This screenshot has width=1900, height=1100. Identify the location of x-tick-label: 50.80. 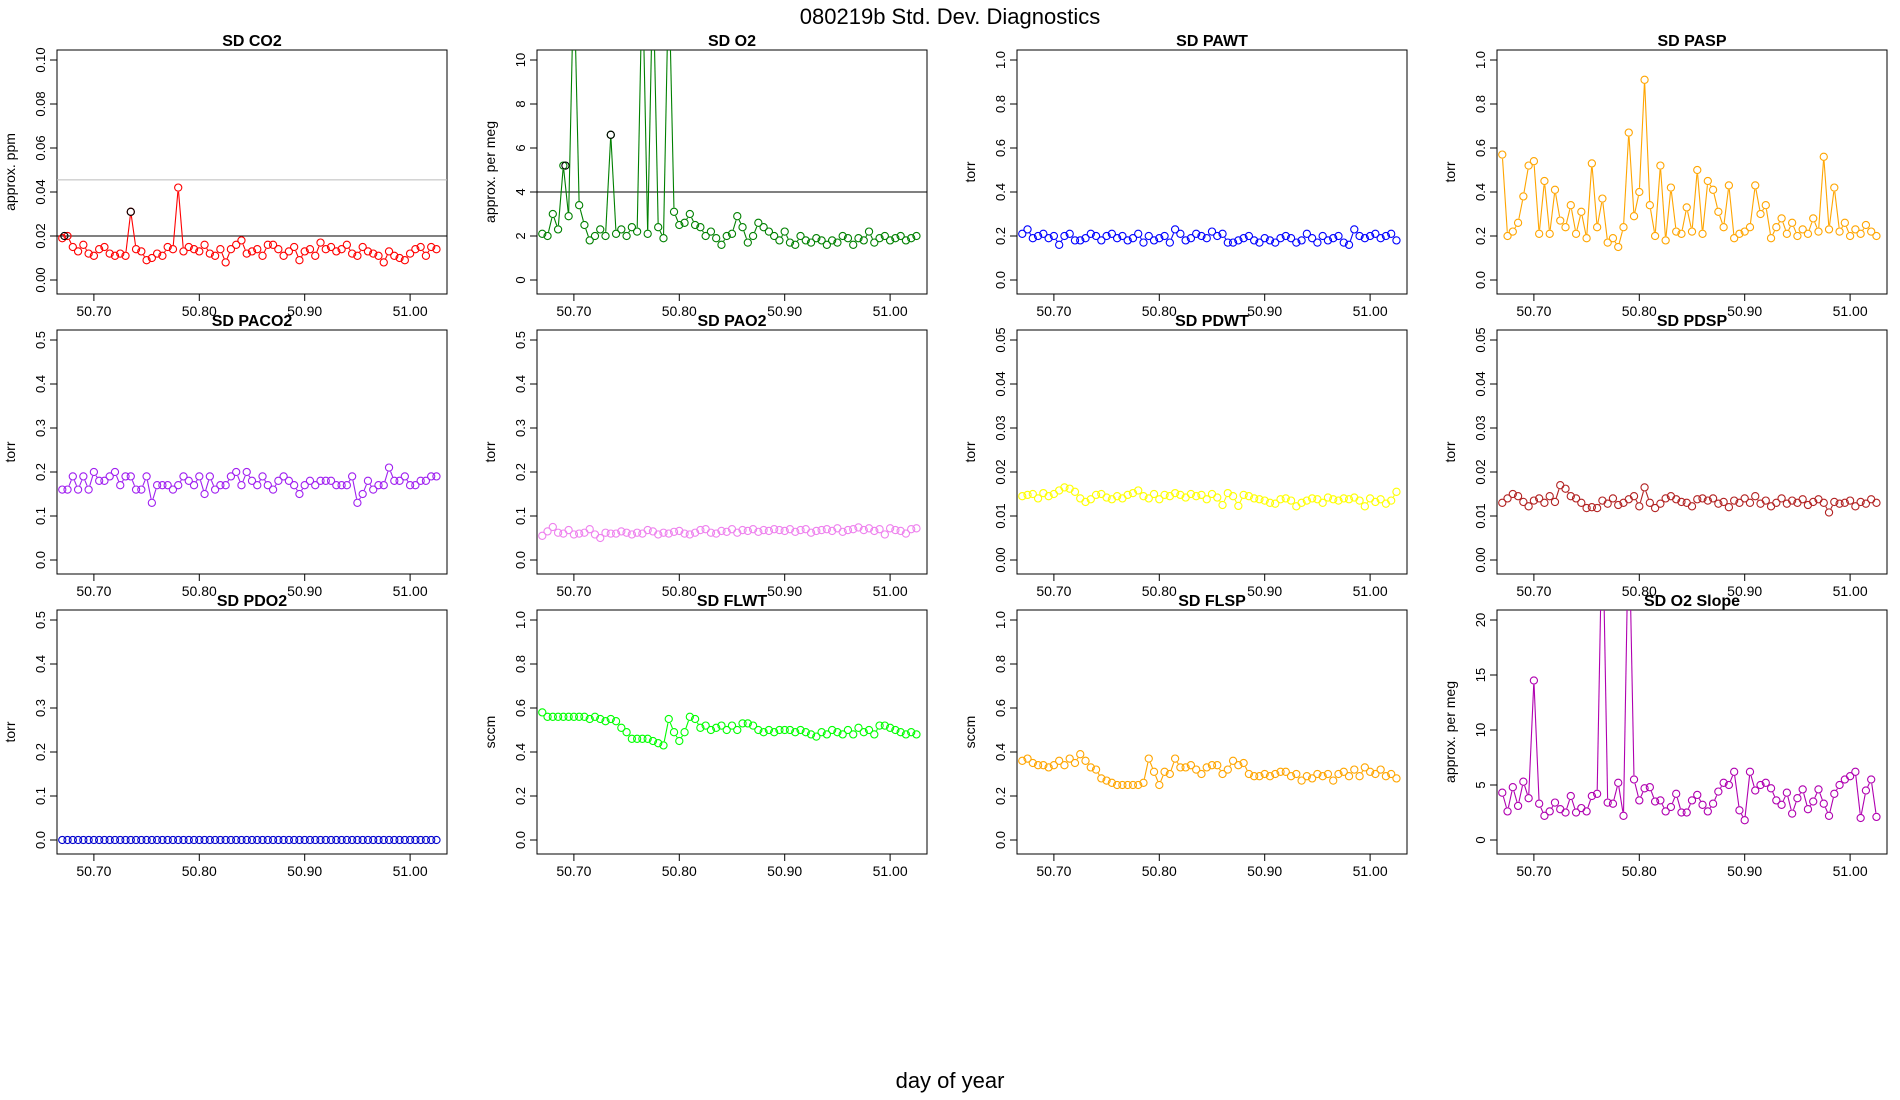
(1159, 591).